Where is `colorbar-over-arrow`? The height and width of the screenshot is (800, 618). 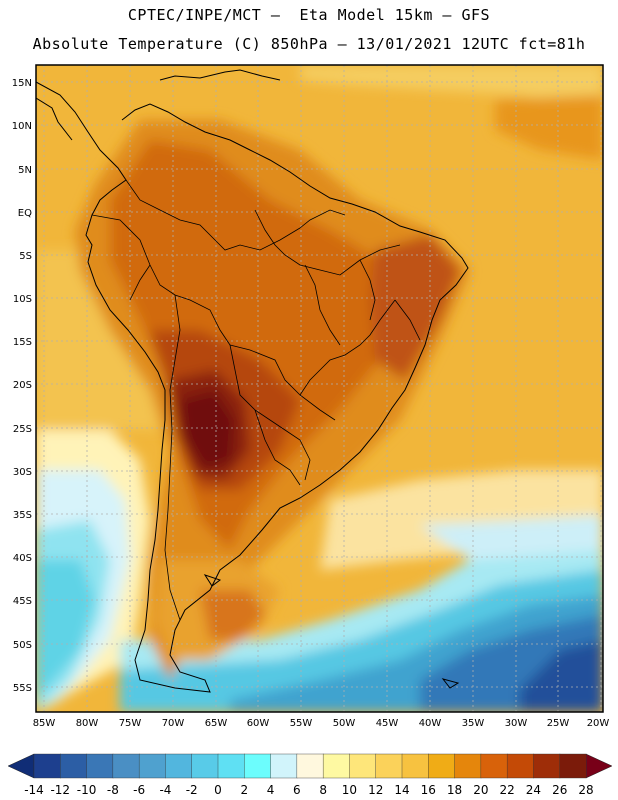
colorbar-over-arrow is located at coordinates (599, 766).